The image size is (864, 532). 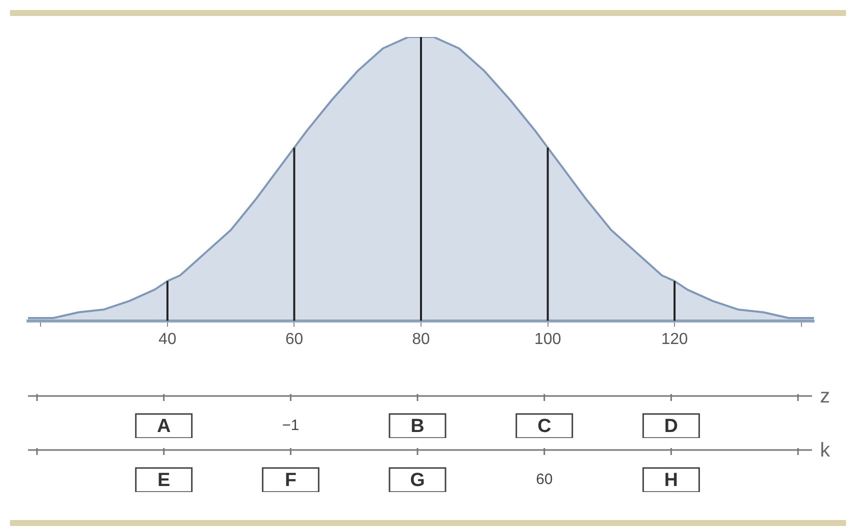 I want to click on category-label: G, so click(x=417, y=481).